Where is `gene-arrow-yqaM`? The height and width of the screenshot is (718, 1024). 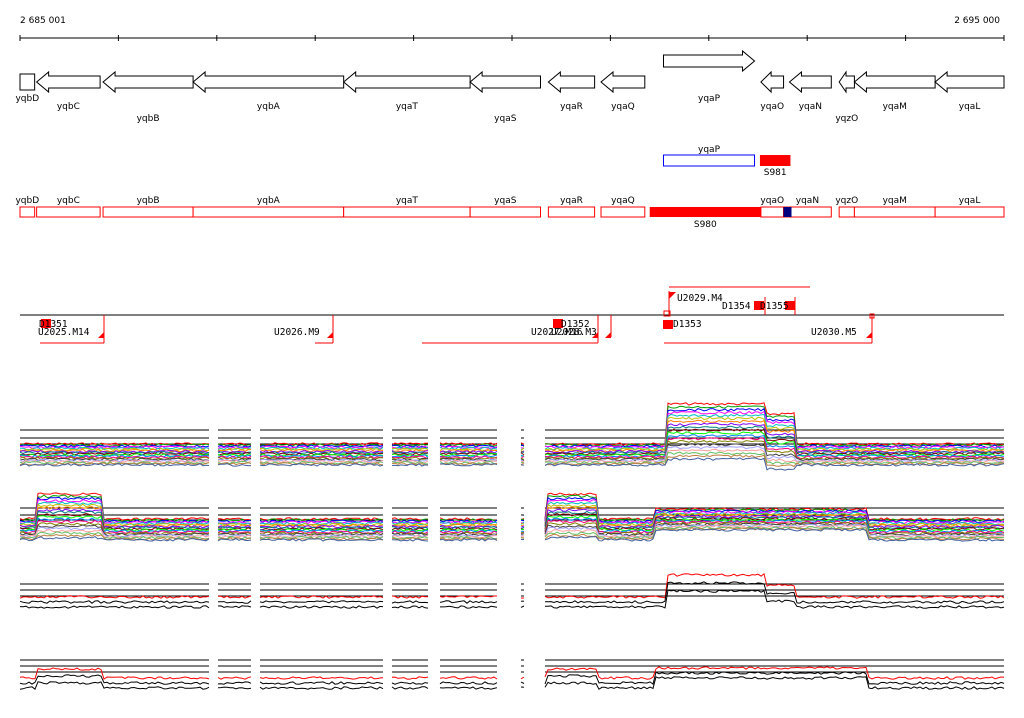
gene-arrow-yqaM is located at coordinates (894, 82).